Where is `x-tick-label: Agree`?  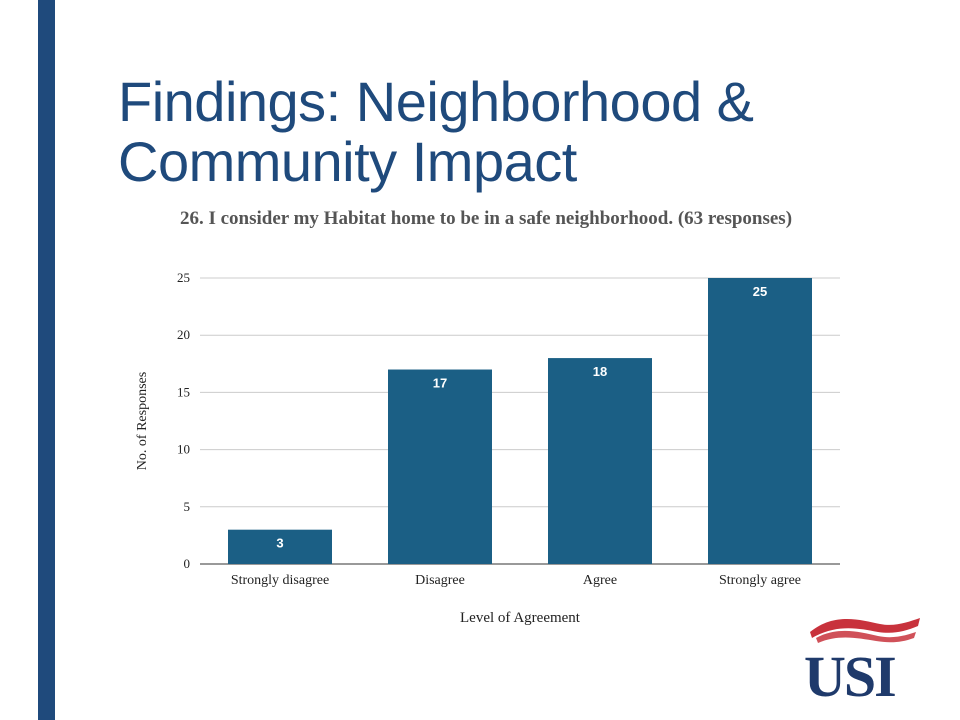 x-tick-label: Agree is located at coordinates (600, 580).